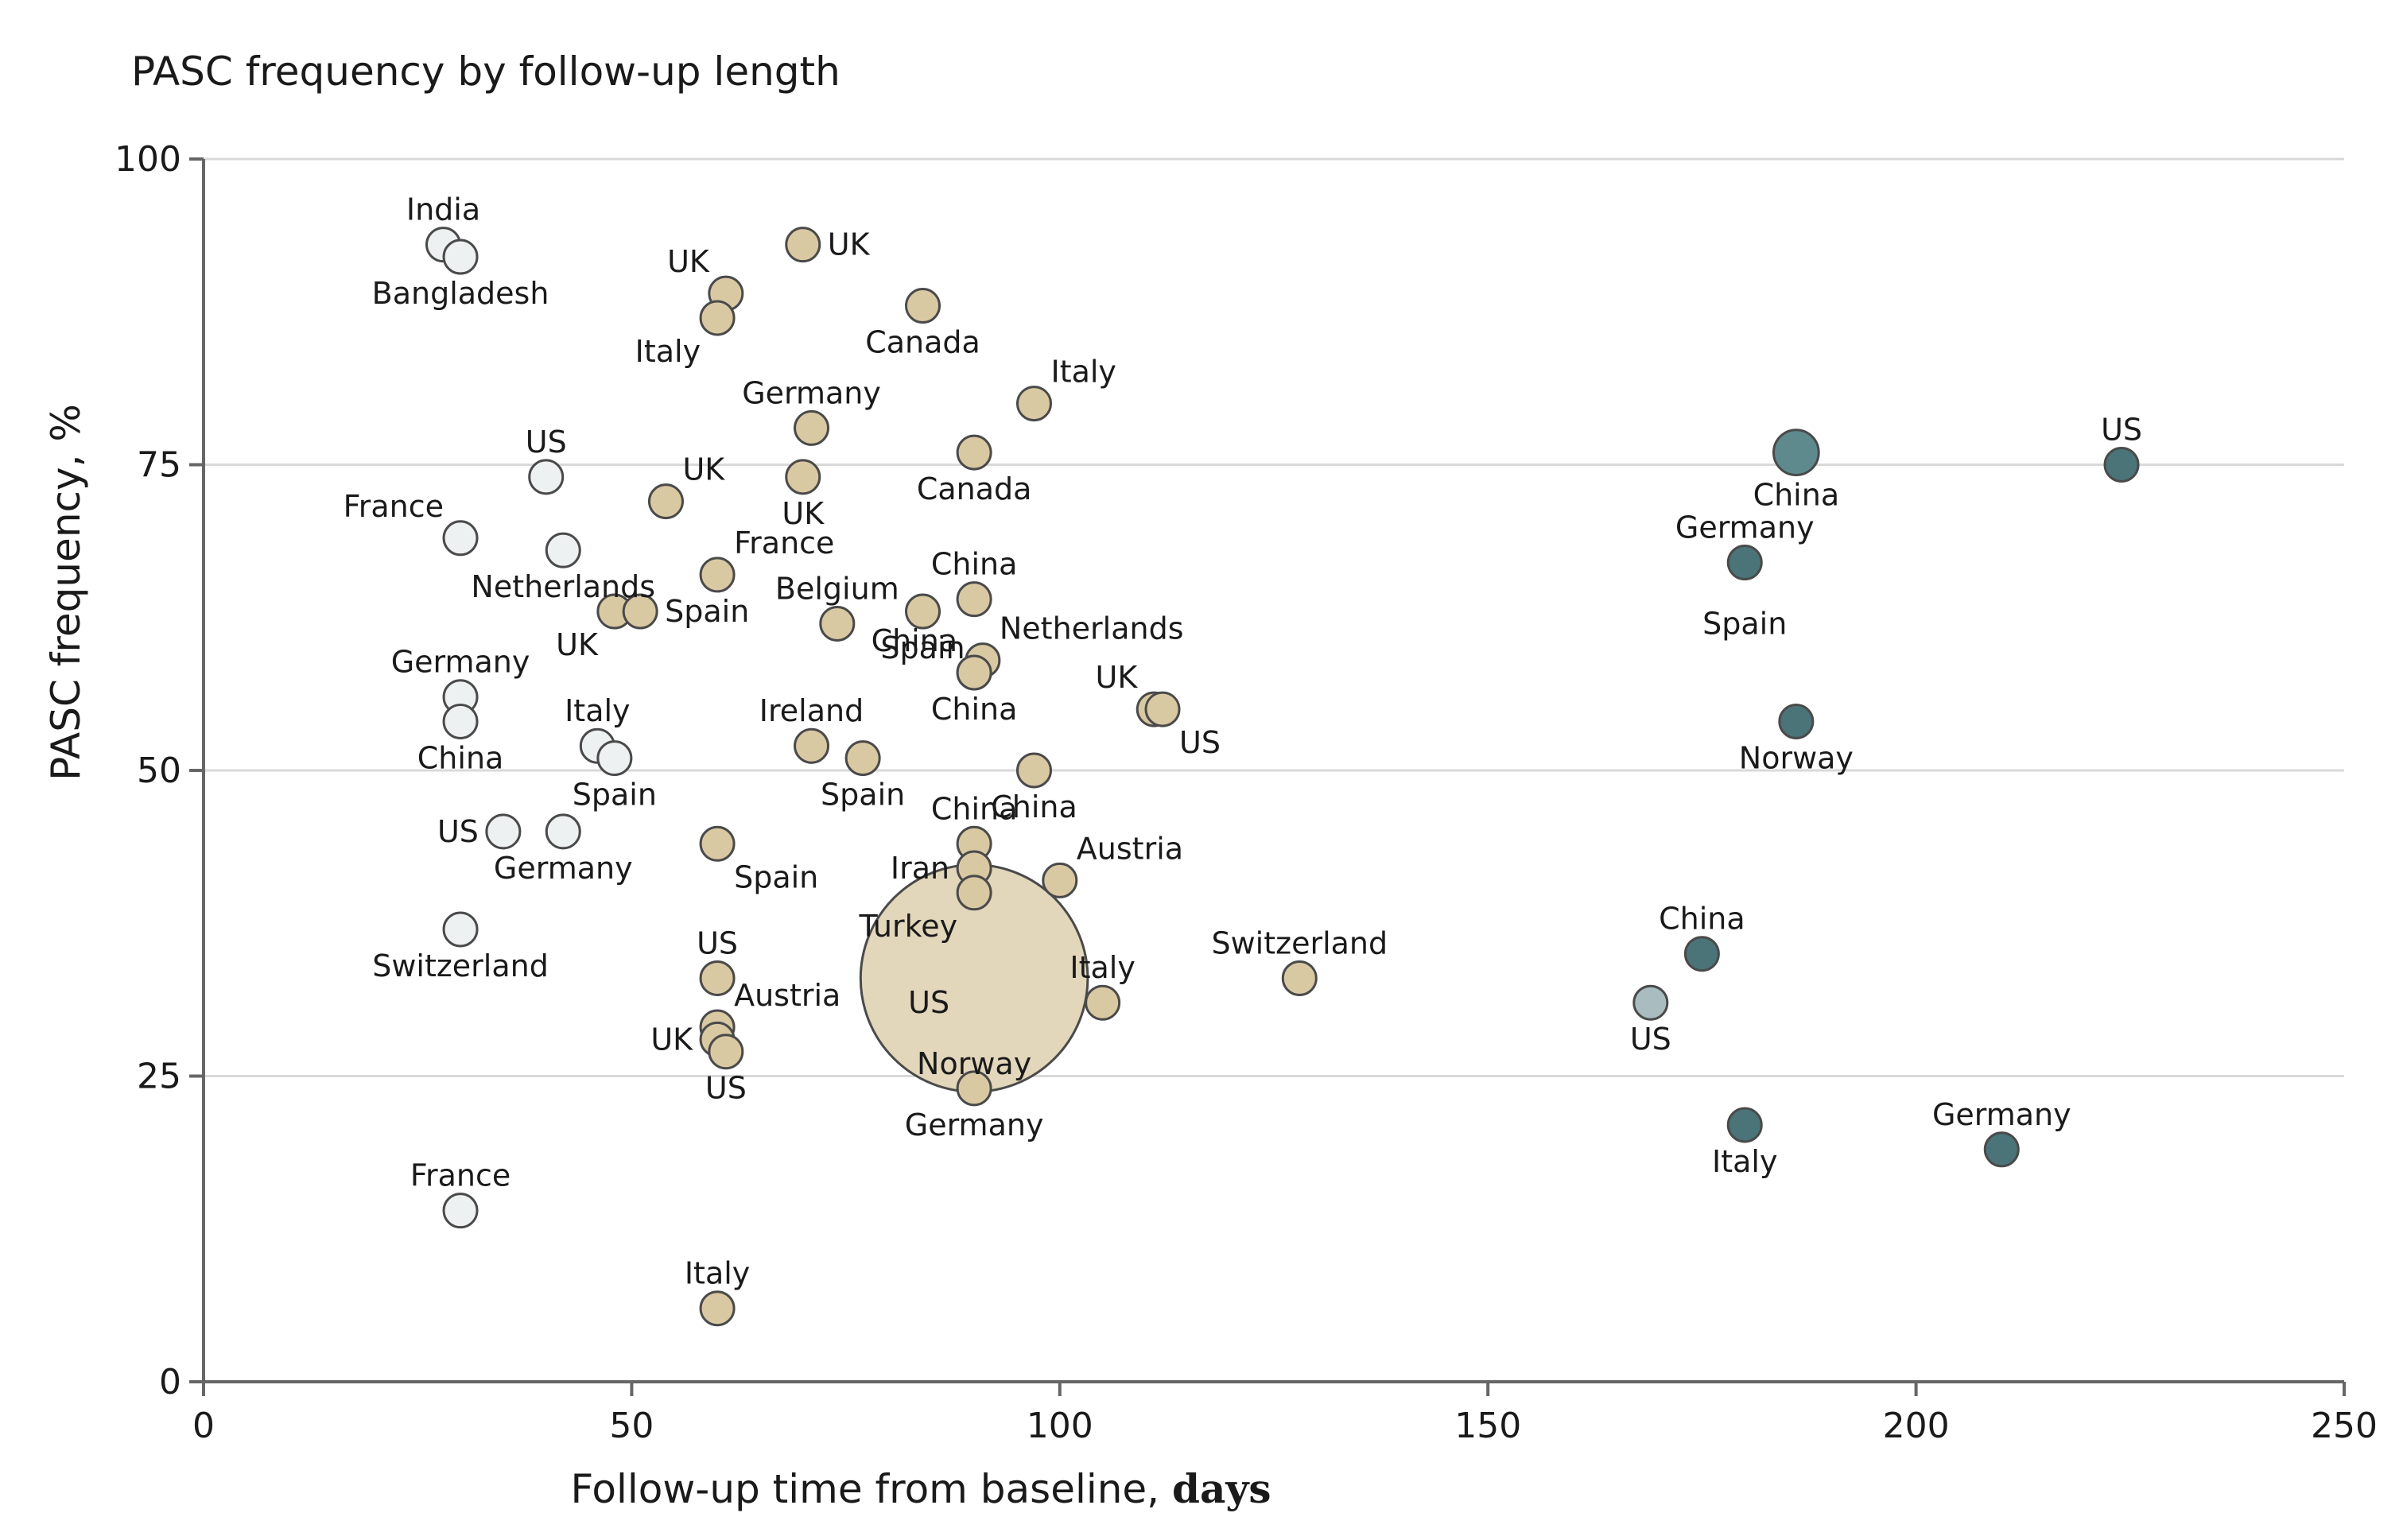  I want to click on x-tick-label: 150, so click(1487, 1426).